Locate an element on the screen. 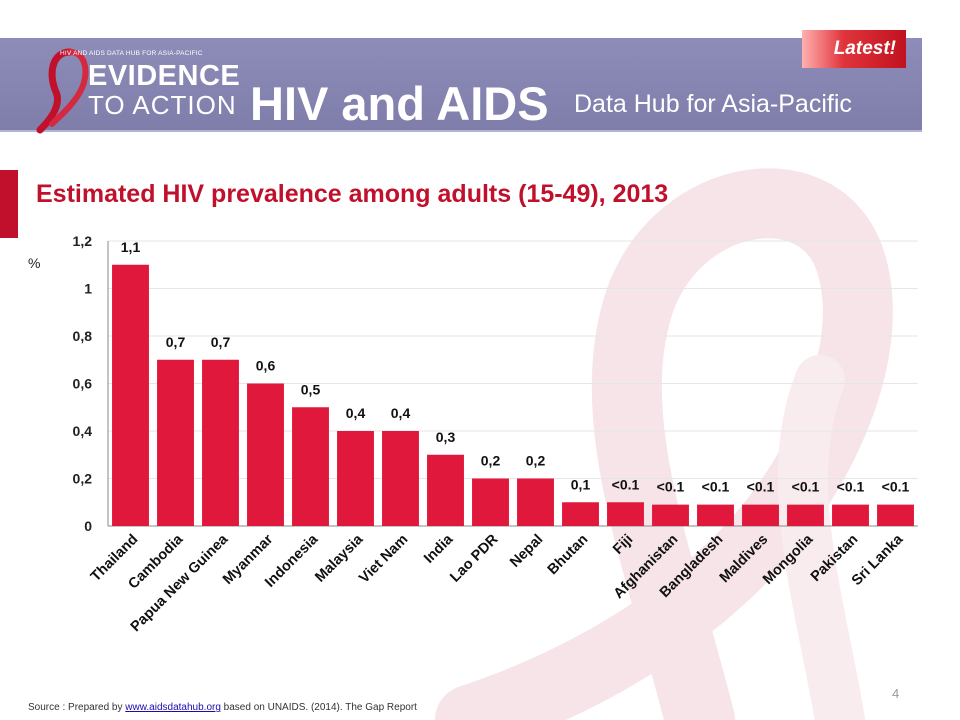 This screenshot has height=720, width=960. latest-badge: Latest! is located at coordinates (854, 49).